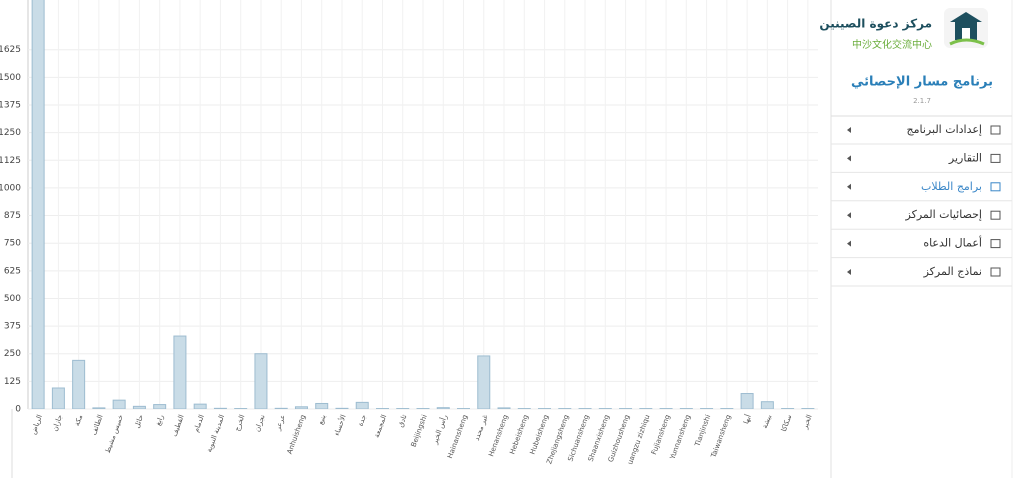 The width and height of the screenshot is (1024, 478). Describe the element at coordinates (159, 420) in the screenshot. I see `x-tick-label: رابغ` at that location.